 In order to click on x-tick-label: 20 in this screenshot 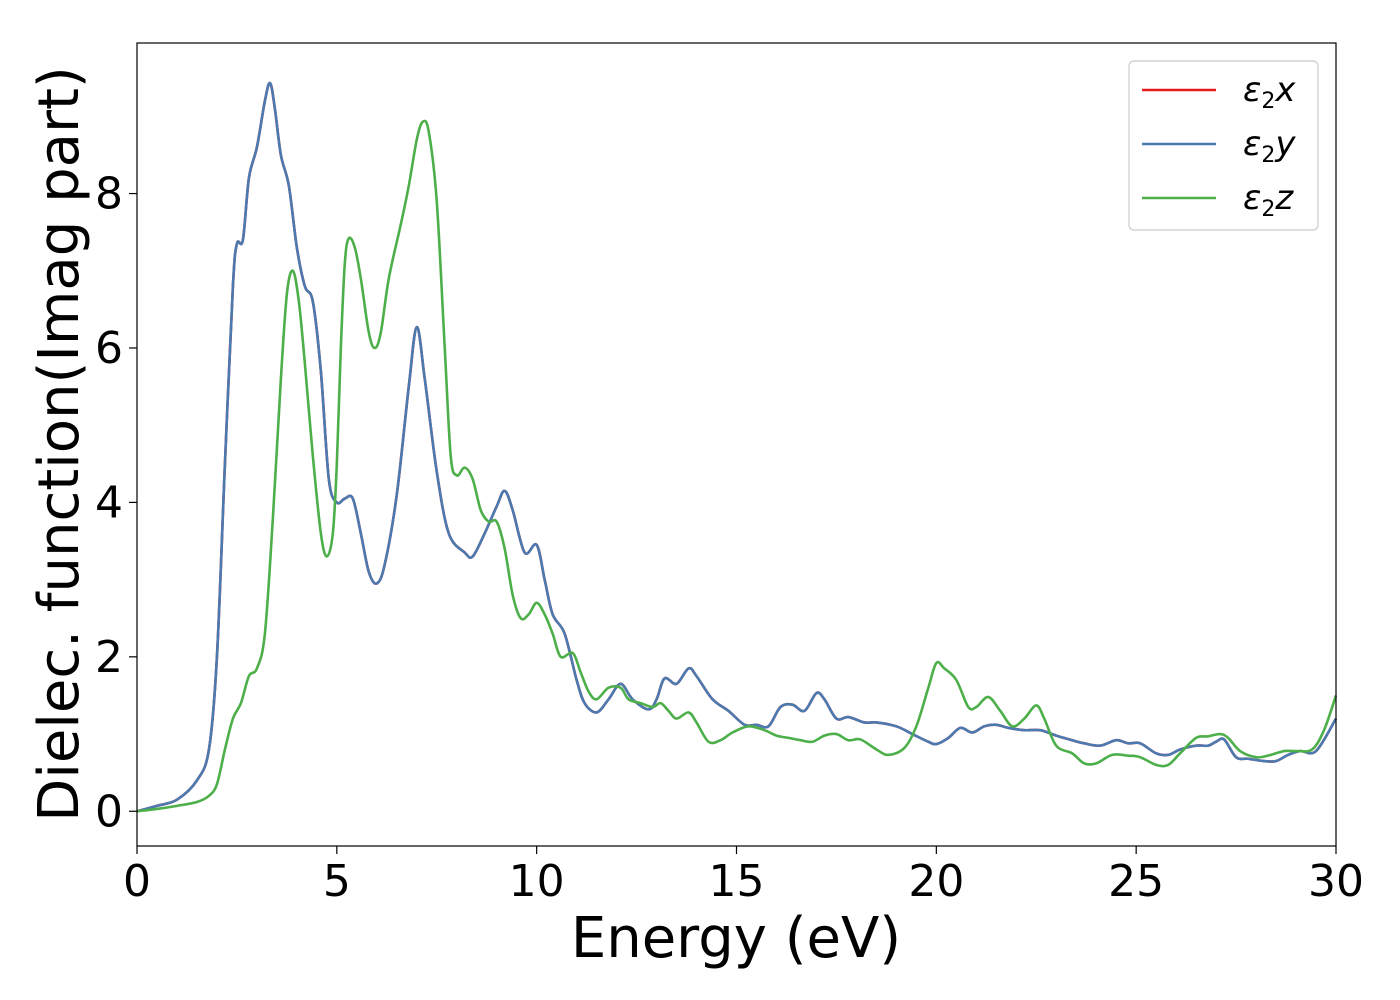, I will do `click(936, 881)`.